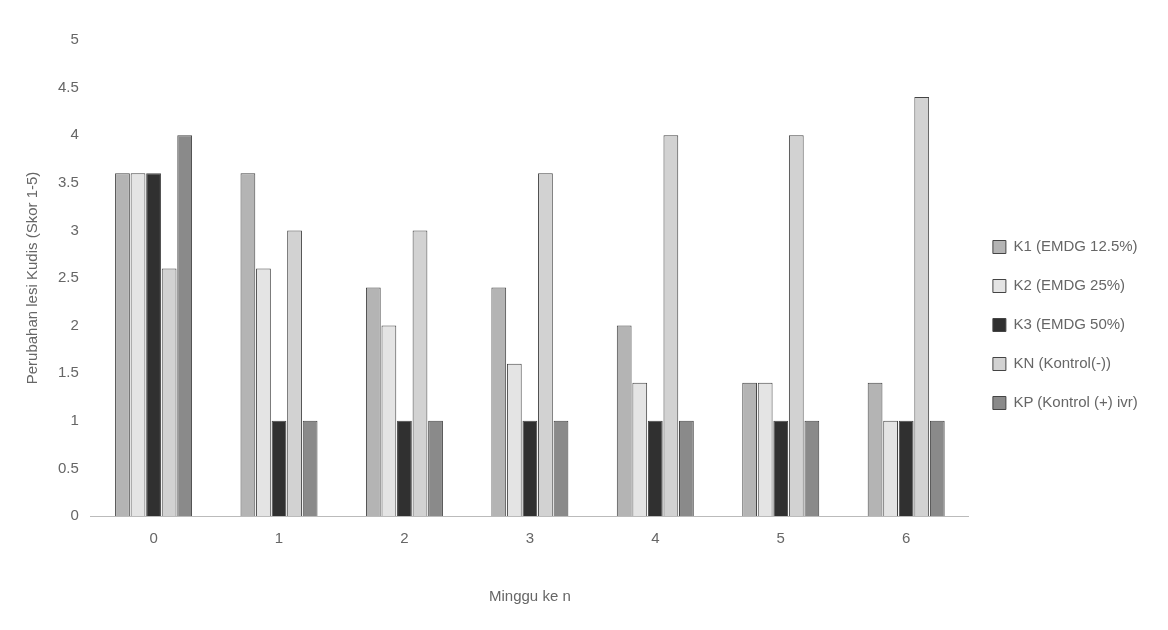  What do you see at coordinates (404, 538) in the screenshot?
I see `x-tick-label: 2` at bounding box center [404, 538].